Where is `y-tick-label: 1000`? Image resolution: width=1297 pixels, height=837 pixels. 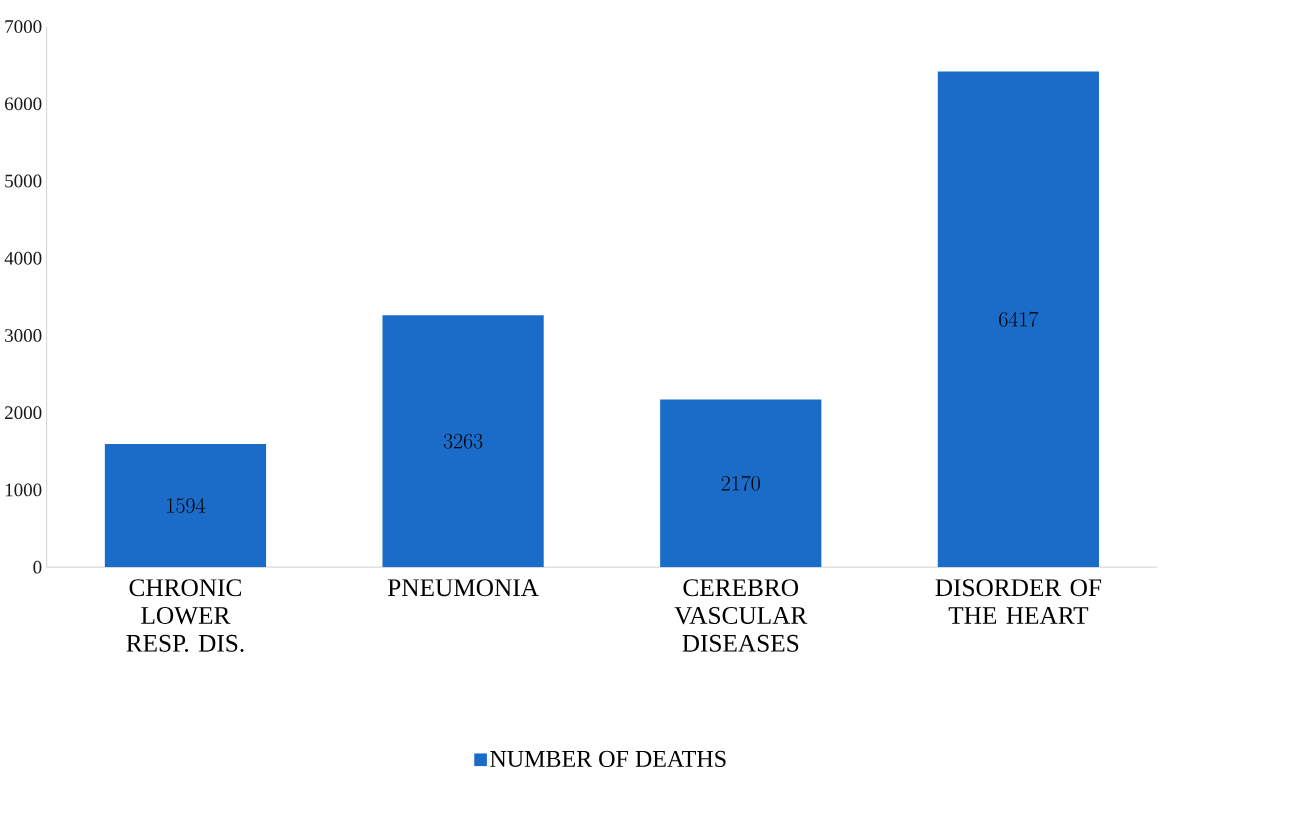 y-tick-label: 1000 is located at coordinates (23, 490).